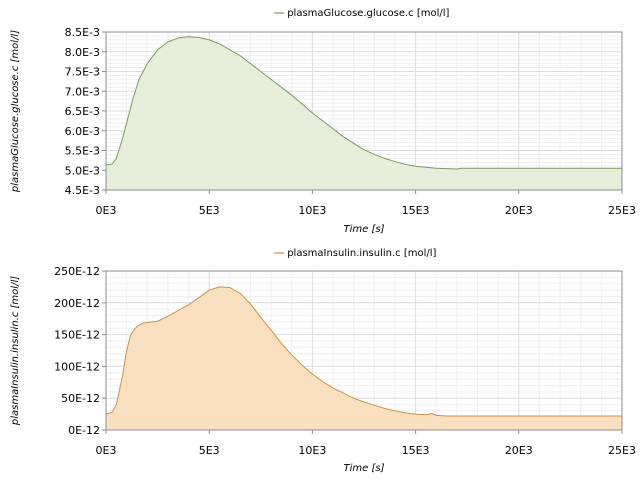 This screenshot has height=480, width=640. I want to click on legend: plasmaInsulin.insulin.c [mol/l], so click(355, 253).